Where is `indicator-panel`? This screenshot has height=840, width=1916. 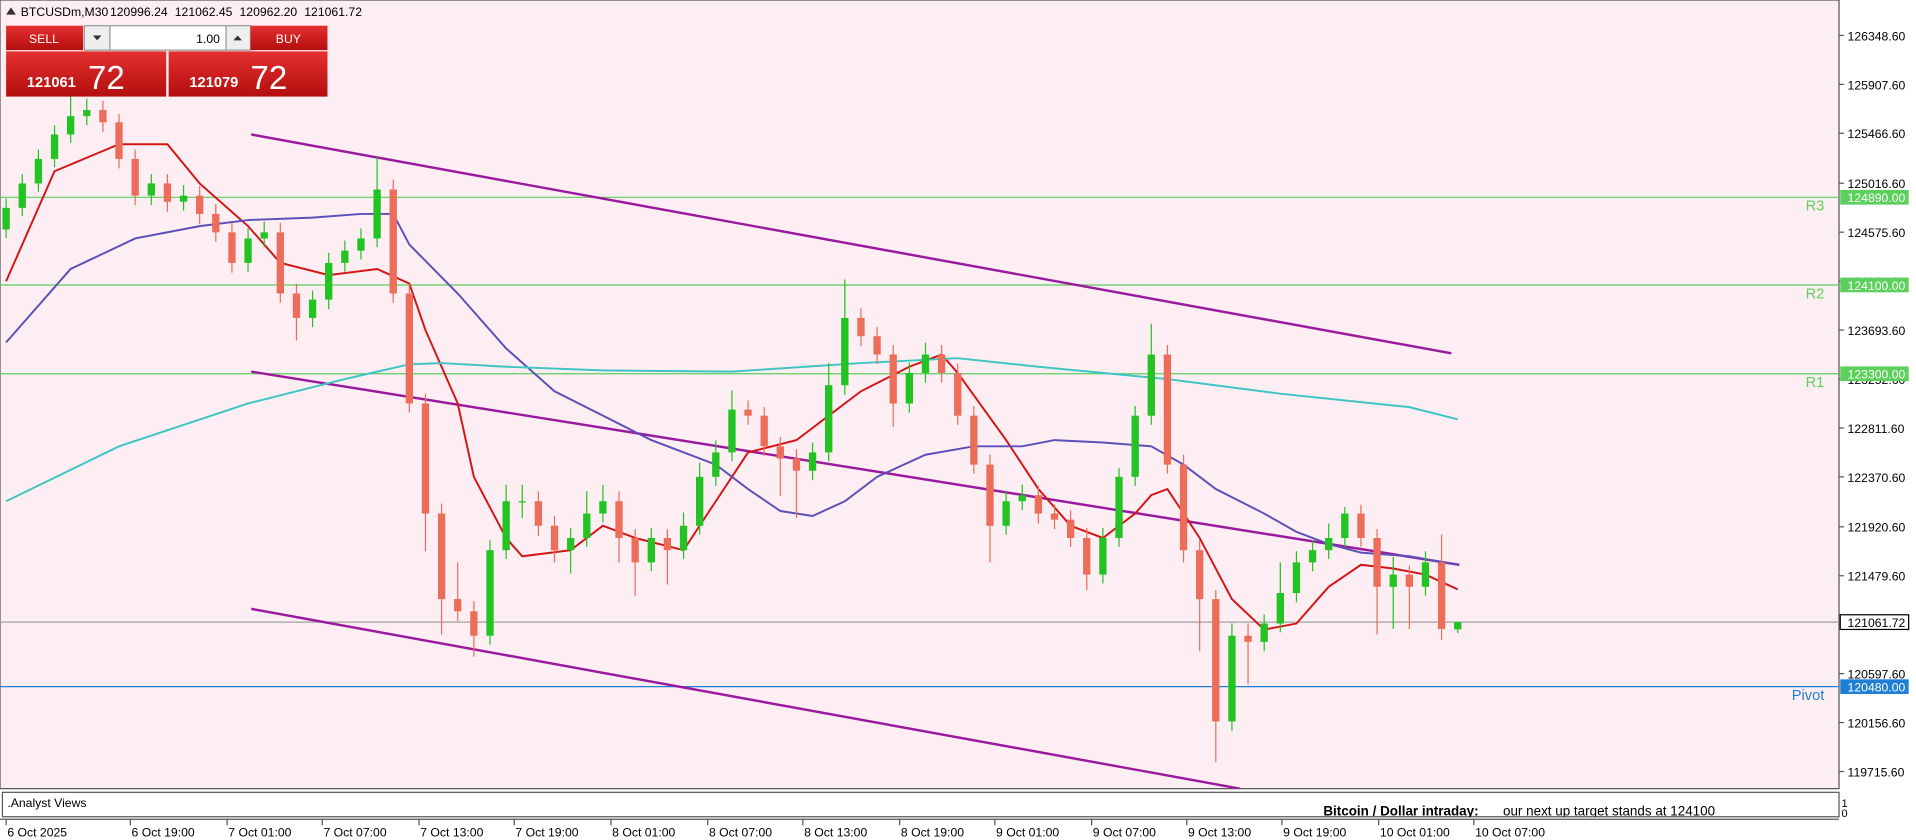
indicator-panel is located at coordinates (920, 804).